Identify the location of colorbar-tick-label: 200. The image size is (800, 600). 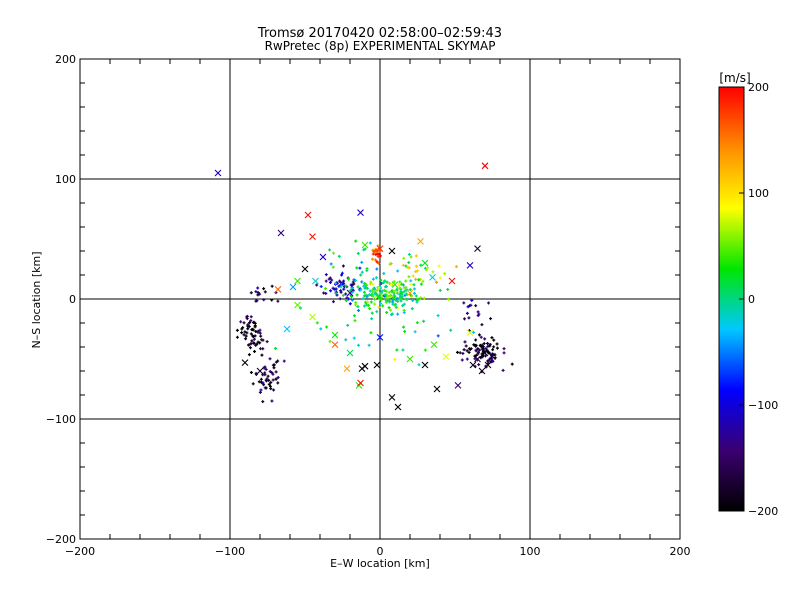
(758, 87).